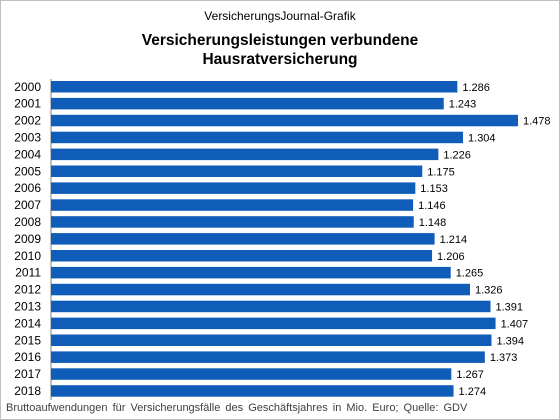  Describe the element at coordinates (252, 391) in the screenshot. I see `bar-2018` at that location.